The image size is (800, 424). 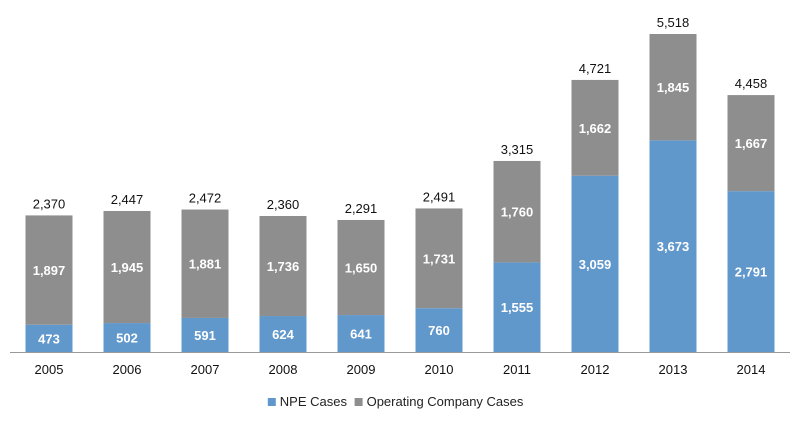 I want to click on total-label-2007: 2,472, so click(x=205, y=198).